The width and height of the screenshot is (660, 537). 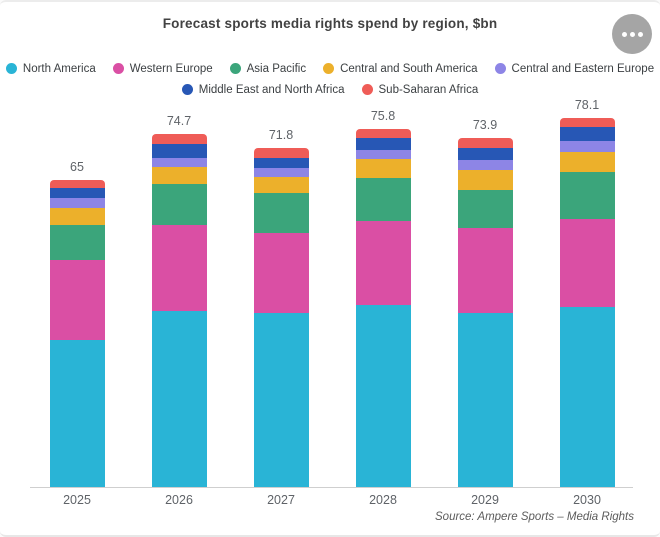 I want to click on x-axis-line, so click(x=331, y=487).